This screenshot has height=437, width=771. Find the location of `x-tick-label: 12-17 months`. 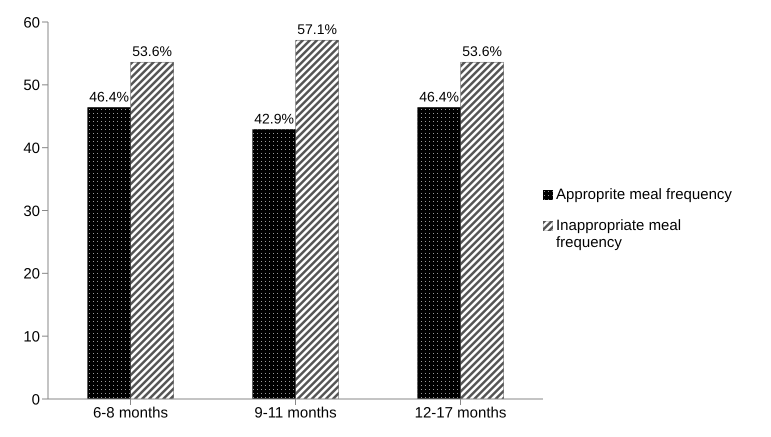

x-tick-label: 12-17 months is located at coordinates (460, 413).